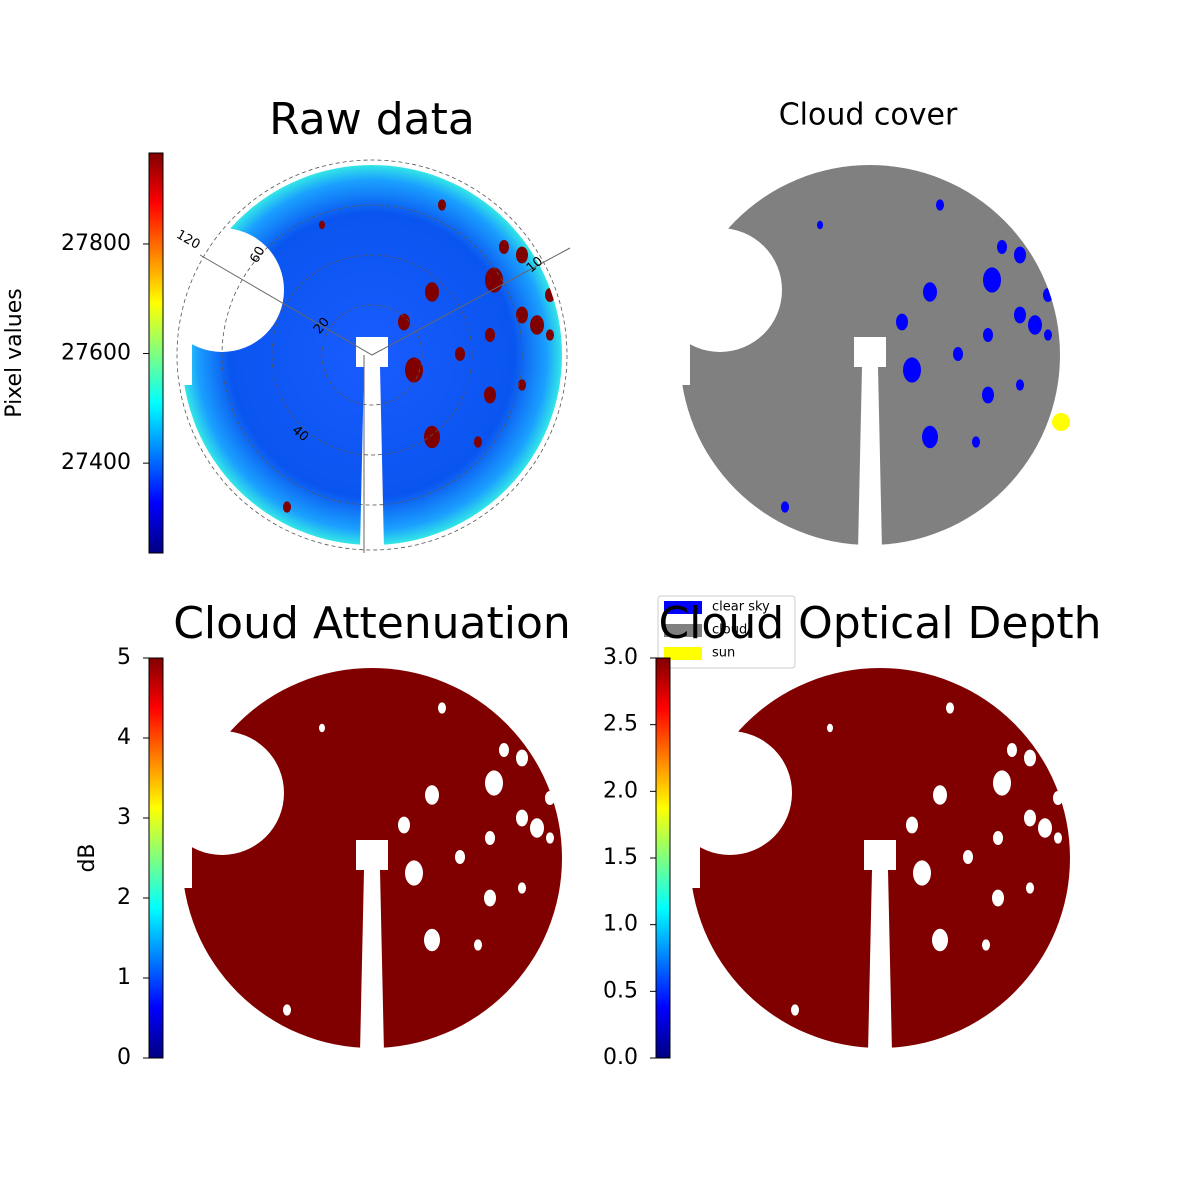  Describe the element at coordinates (96, 243) in the screenshot. I see `colorbar-tick-label: 27800` at that location.